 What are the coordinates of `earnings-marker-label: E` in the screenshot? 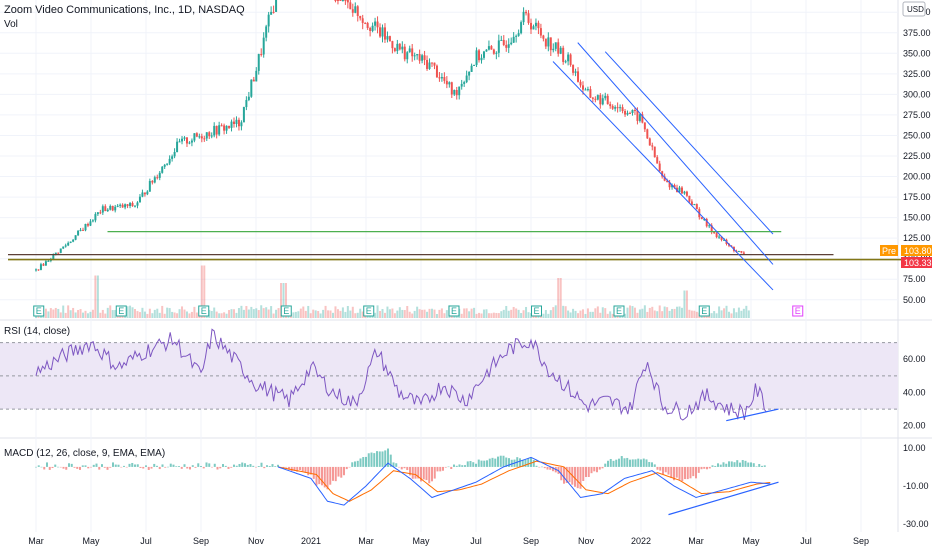 It's located at (537, 311).